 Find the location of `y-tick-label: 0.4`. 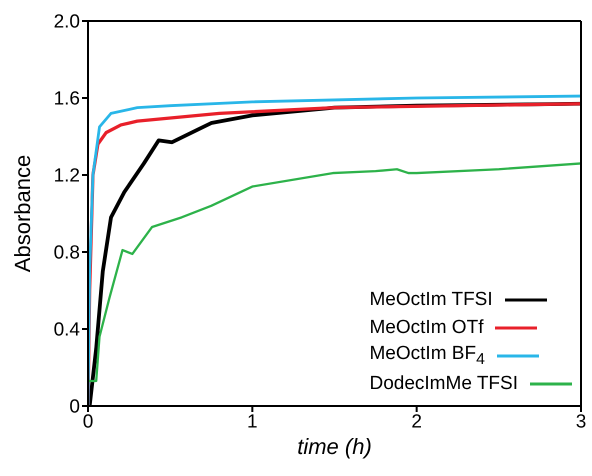

y-tick-label: 0.4 is located at coordinates (67, 330).